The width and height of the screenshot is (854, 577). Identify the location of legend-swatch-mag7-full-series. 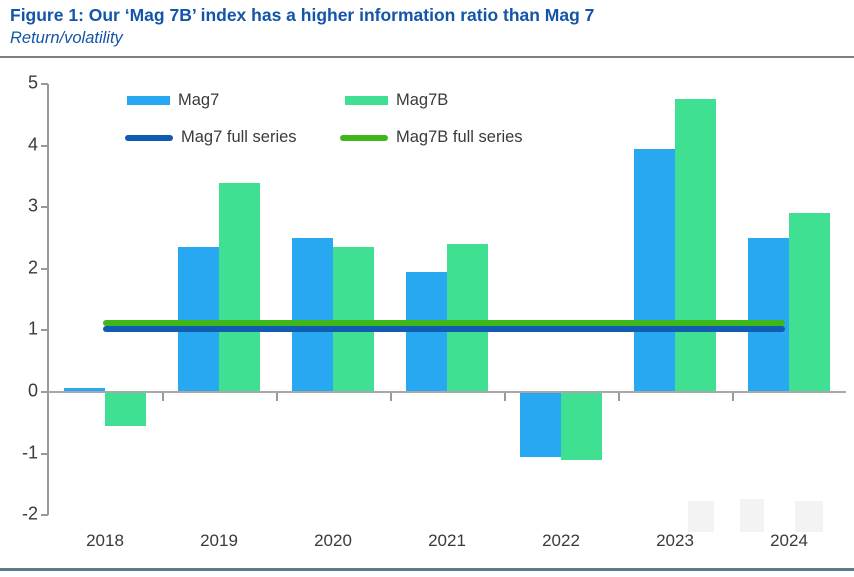
(149, 137).